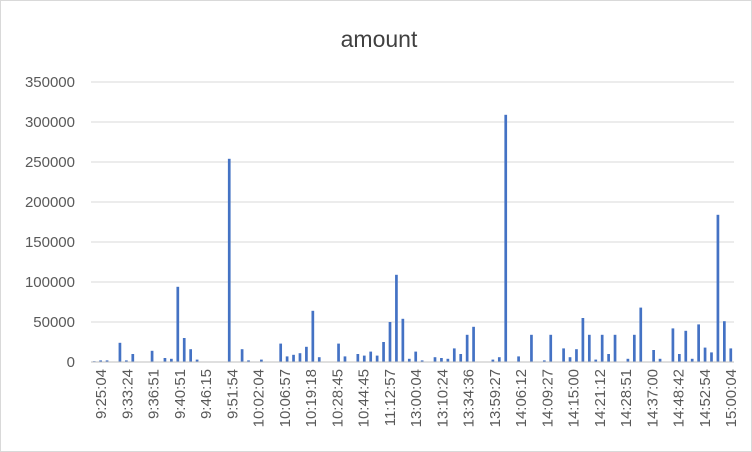  I want to click on x-tick-label: 14:37:00, so click(652, 398).